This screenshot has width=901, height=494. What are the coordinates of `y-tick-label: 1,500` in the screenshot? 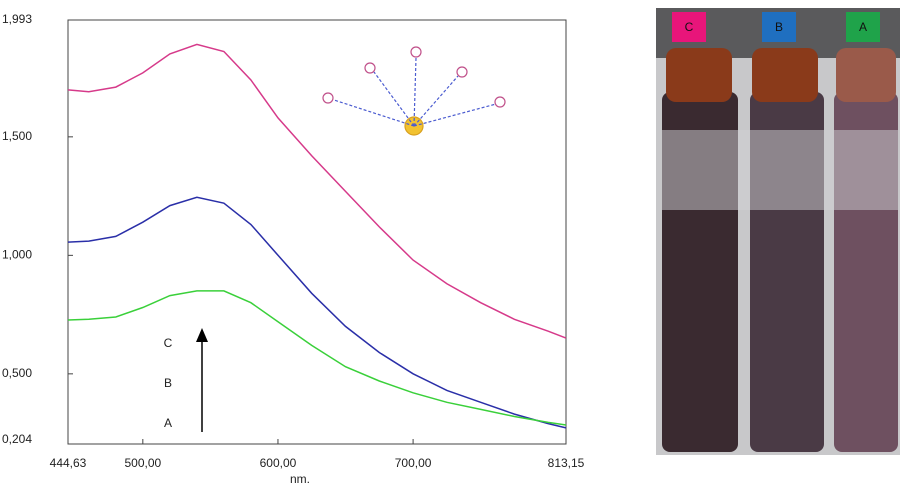 It's located at (17, 136).